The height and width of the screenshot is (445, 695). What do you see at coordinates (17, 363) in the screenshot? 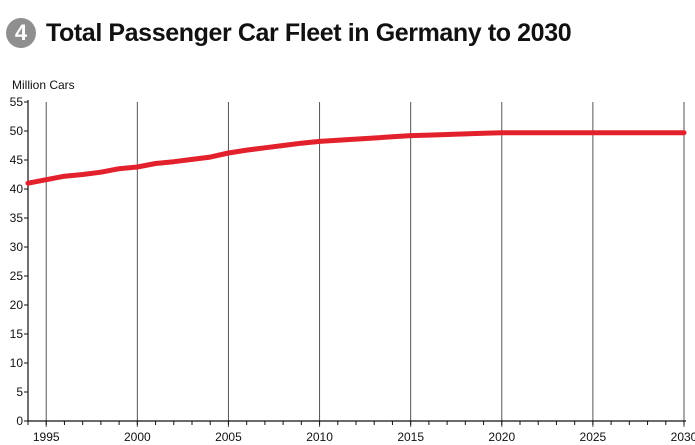
I see `y-tick-label-10: 10` at bounding box center [17, 363].